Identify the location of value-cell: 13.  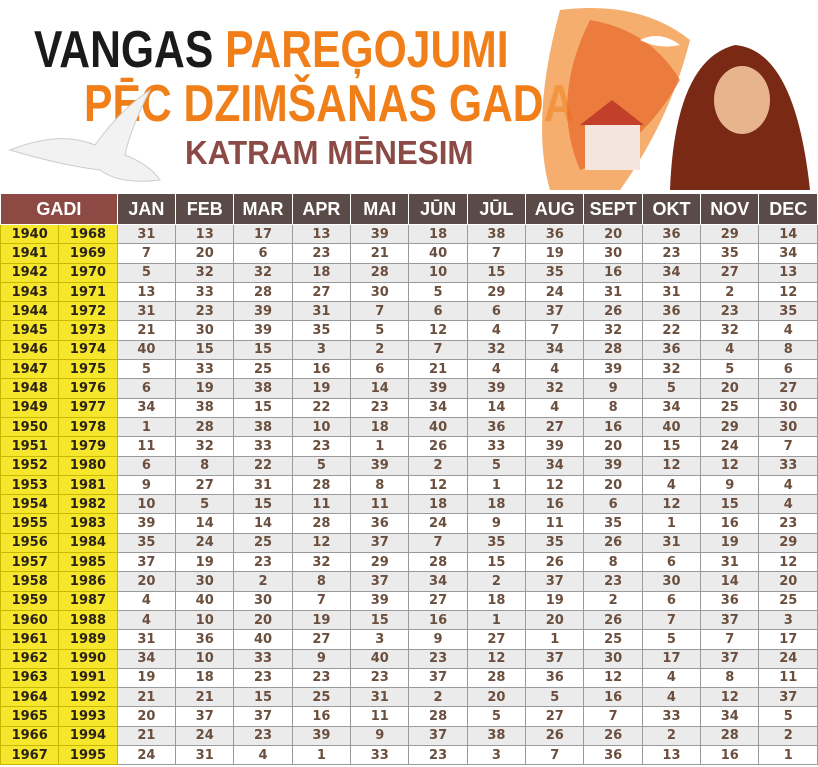
(788, 272).